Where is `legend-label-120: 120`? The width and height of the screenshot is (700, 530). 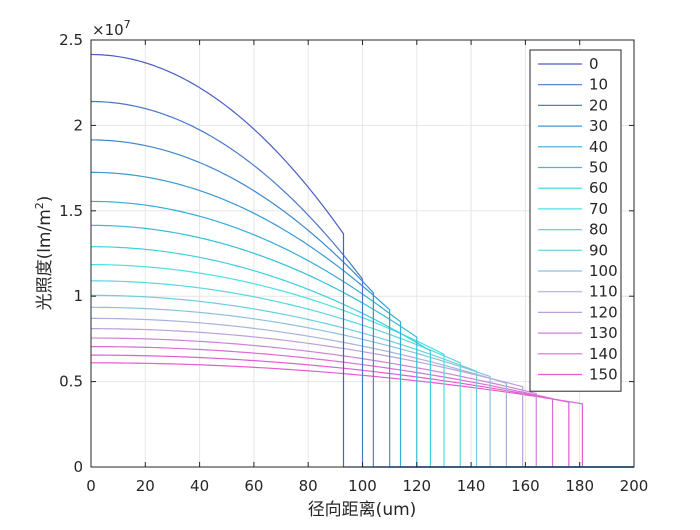
legend-label-120: 120 is located at coordinates (603, 312).